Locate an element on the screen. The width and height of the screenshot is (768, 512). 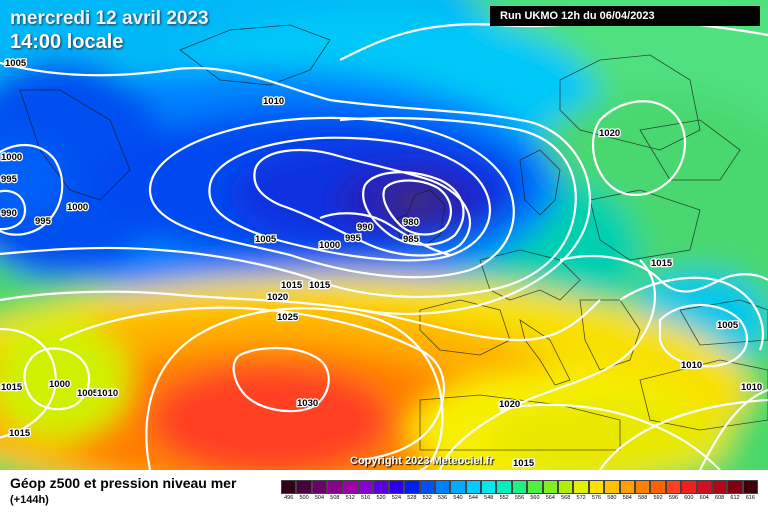
legend-cell: 540 is located at coordinates (458, 491).